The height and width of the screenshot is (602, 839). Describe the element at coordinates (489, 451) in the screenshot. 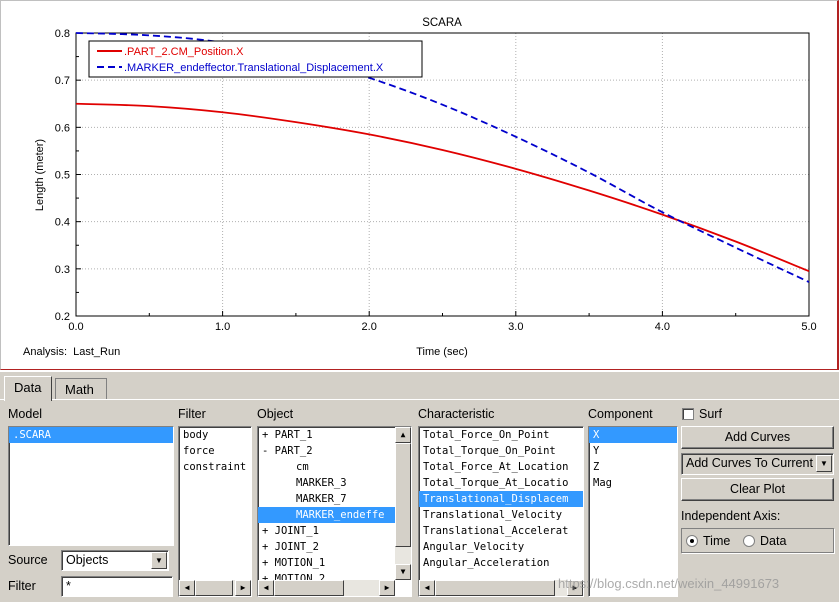

I see `characteristic-item: Total_Torque_On_Point` at that location.